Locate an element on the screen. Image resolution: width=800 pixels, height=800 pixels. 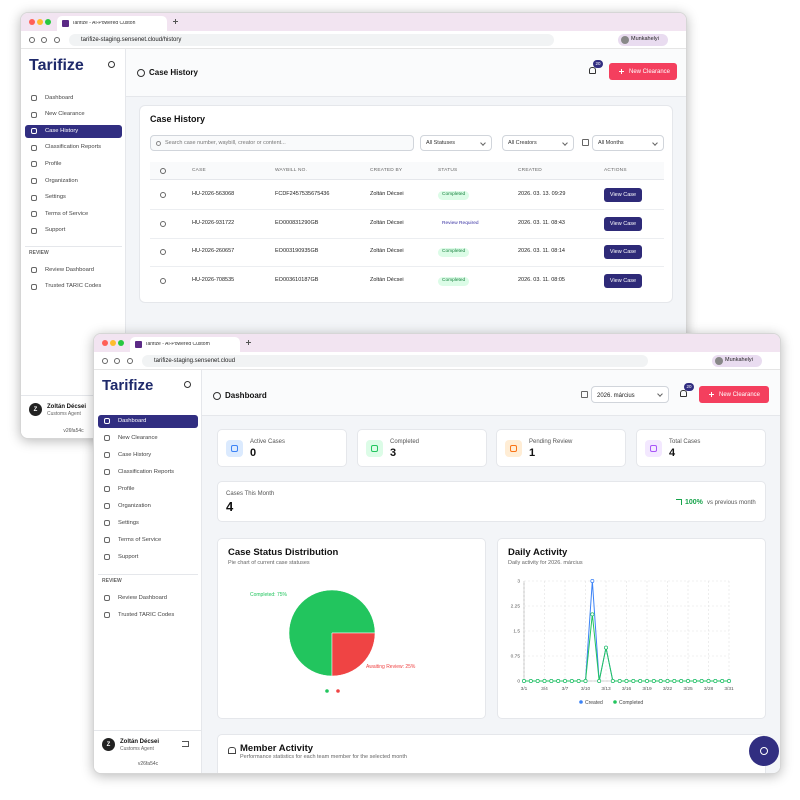
browser-tab: Tarifize - AI-Powered Custon is located at coordinates (112, 23).